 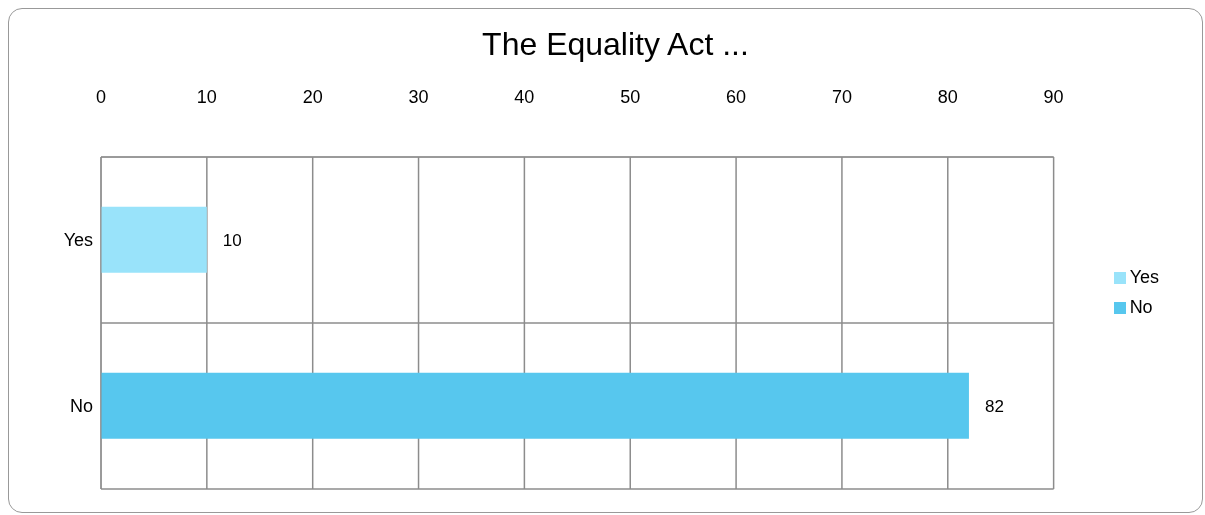 I want to click on x-tick-label: 20, so click(x=312, y=97).